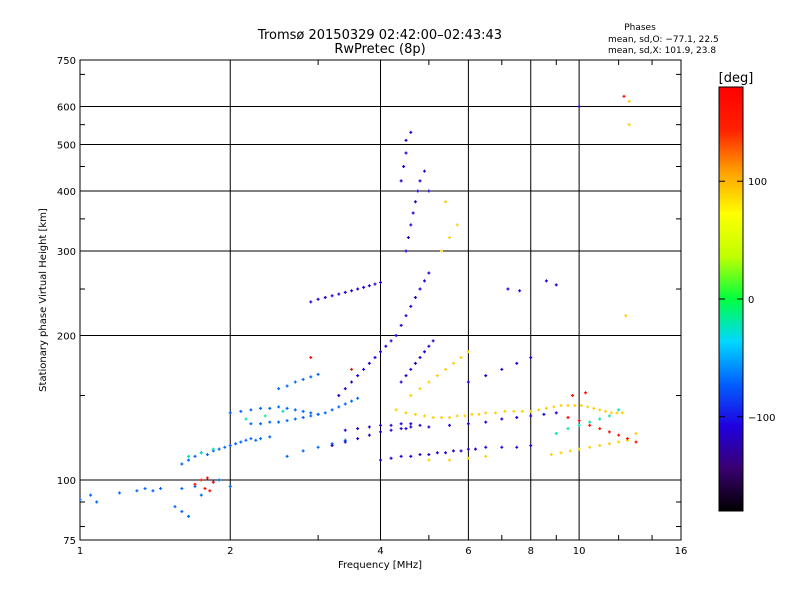  I want to click on y-tick-label: 500, so click(66, 146).